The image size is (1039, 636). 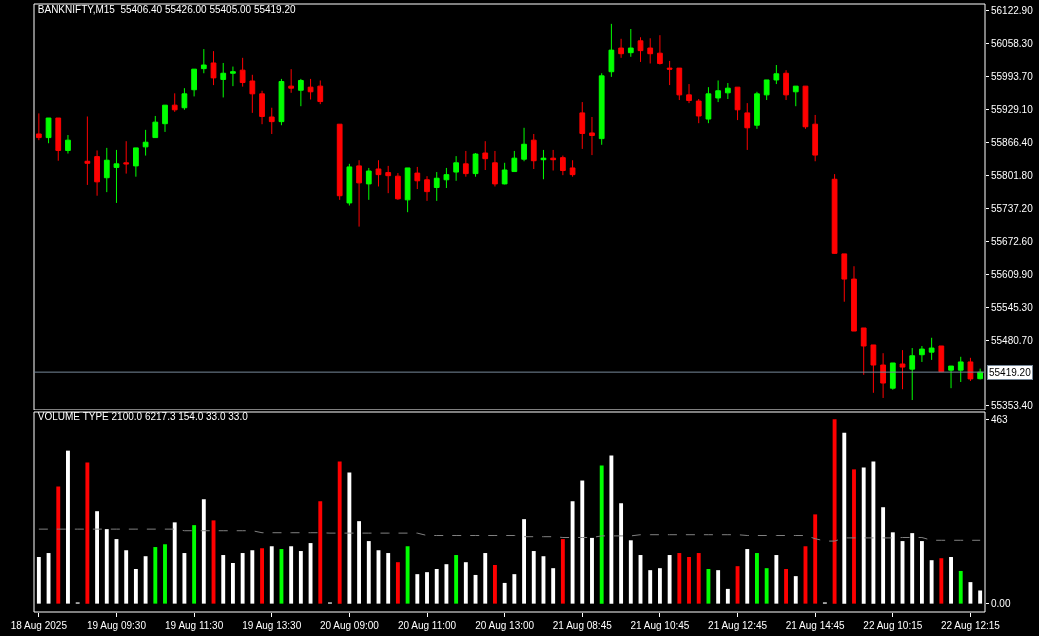 I want to click on x-tick-label: 18 Aug 2025, so click(x=39, y=625).